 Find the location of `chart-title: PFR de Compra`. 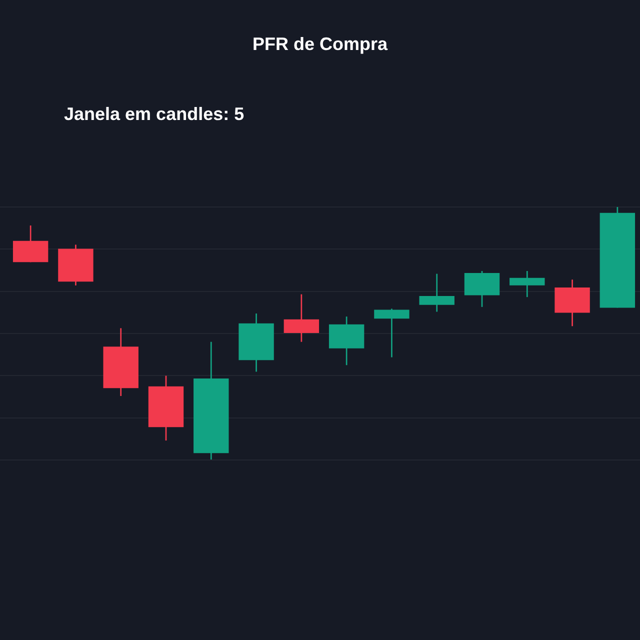

chart-title: PFR de Compra is located at coordinates (320, 44).